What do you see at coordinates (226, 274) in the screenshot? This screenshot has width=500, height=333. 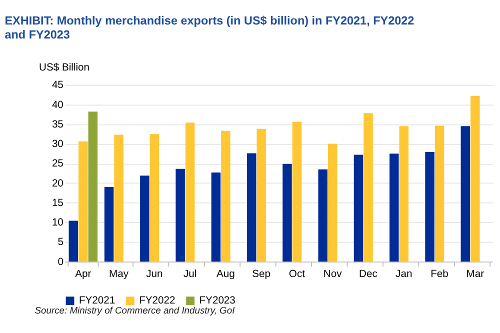 I see `x-tick-label: Aug` at bounding box center [226, 274].